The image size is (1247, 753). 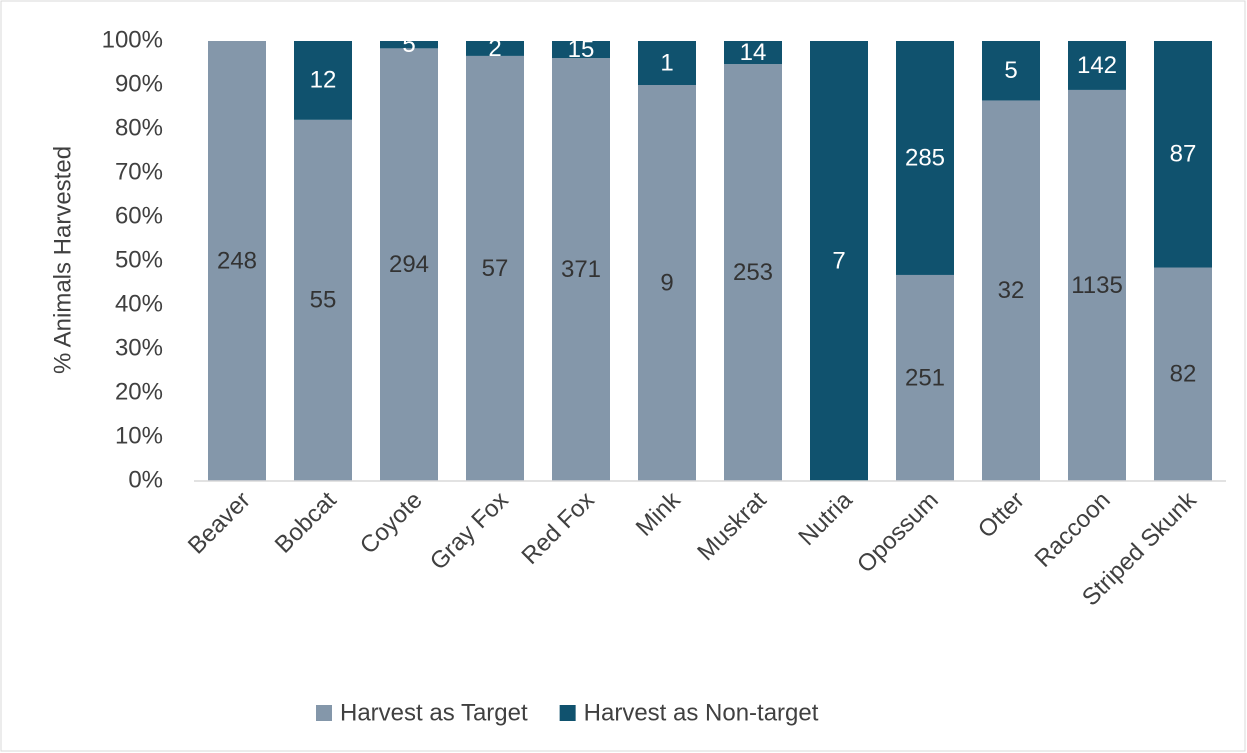 I want to click on data-label: 294, so click(x=409, y=264).